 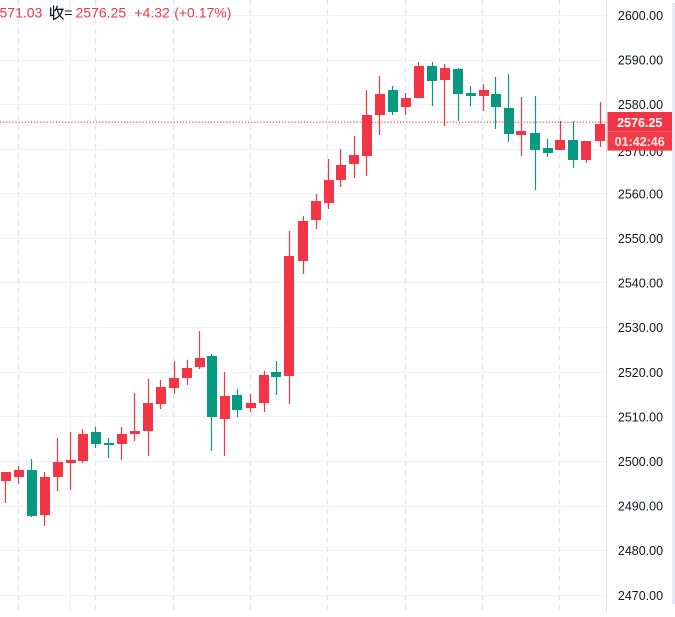 I want to click on svg-text: 2480.00, so click(x=640, y=551).